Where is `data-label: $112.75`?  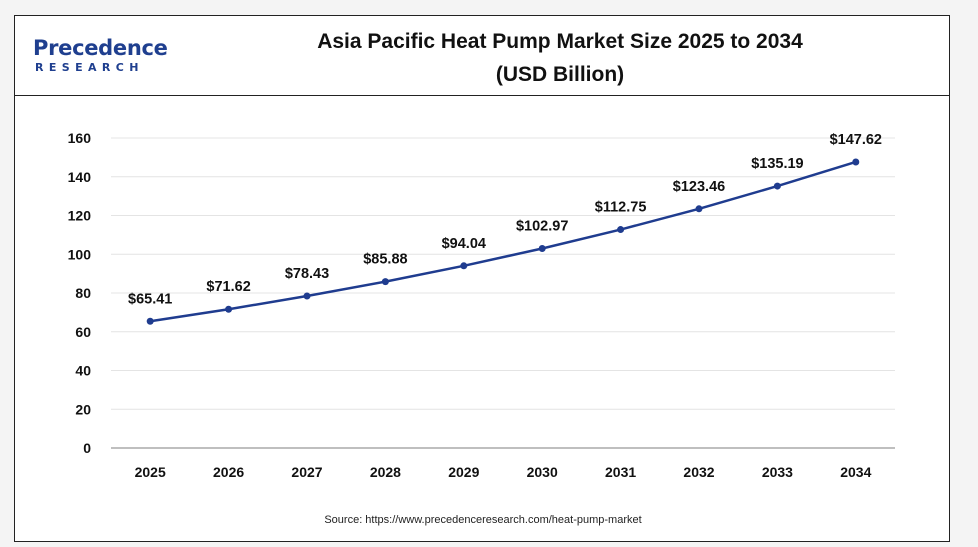
data-label: $112.75 is located at coordinates (621, 208).